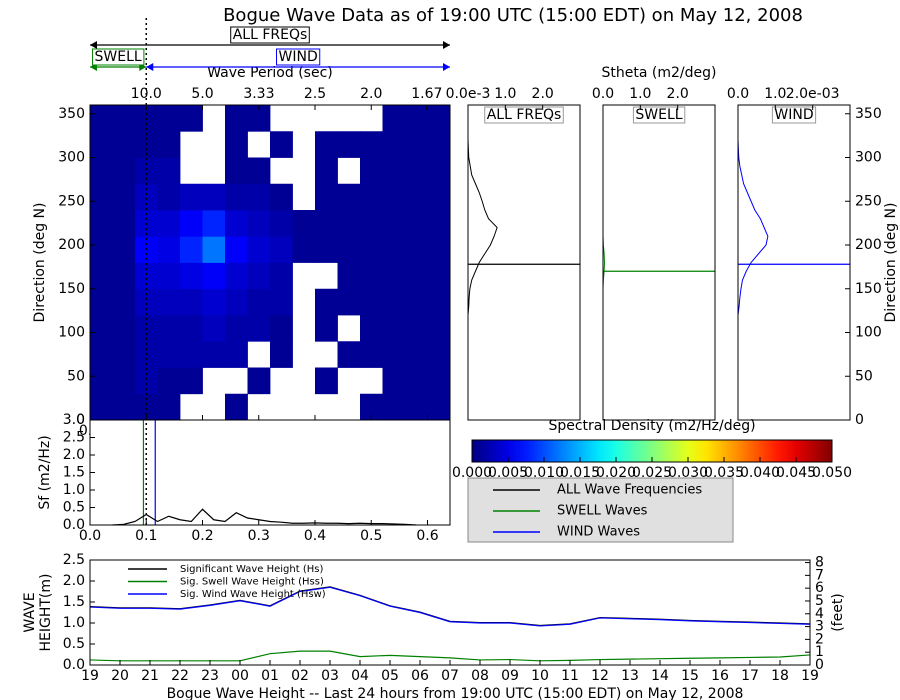 This screenshot has height=700, width=900. I want to click on legend-label: Sig. Wind Wave Height (Hsw), so click(253, 594).